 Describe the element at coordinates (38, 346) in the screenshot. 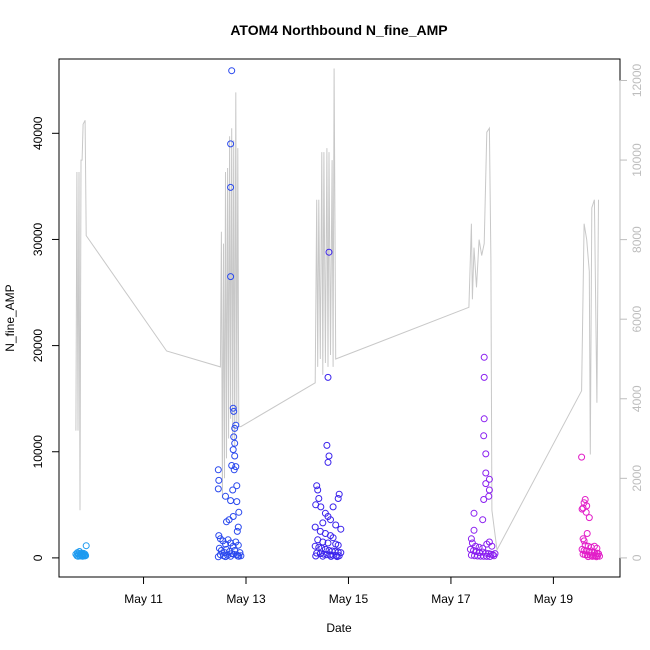

I see `y-tick-label: 20000` at that location.